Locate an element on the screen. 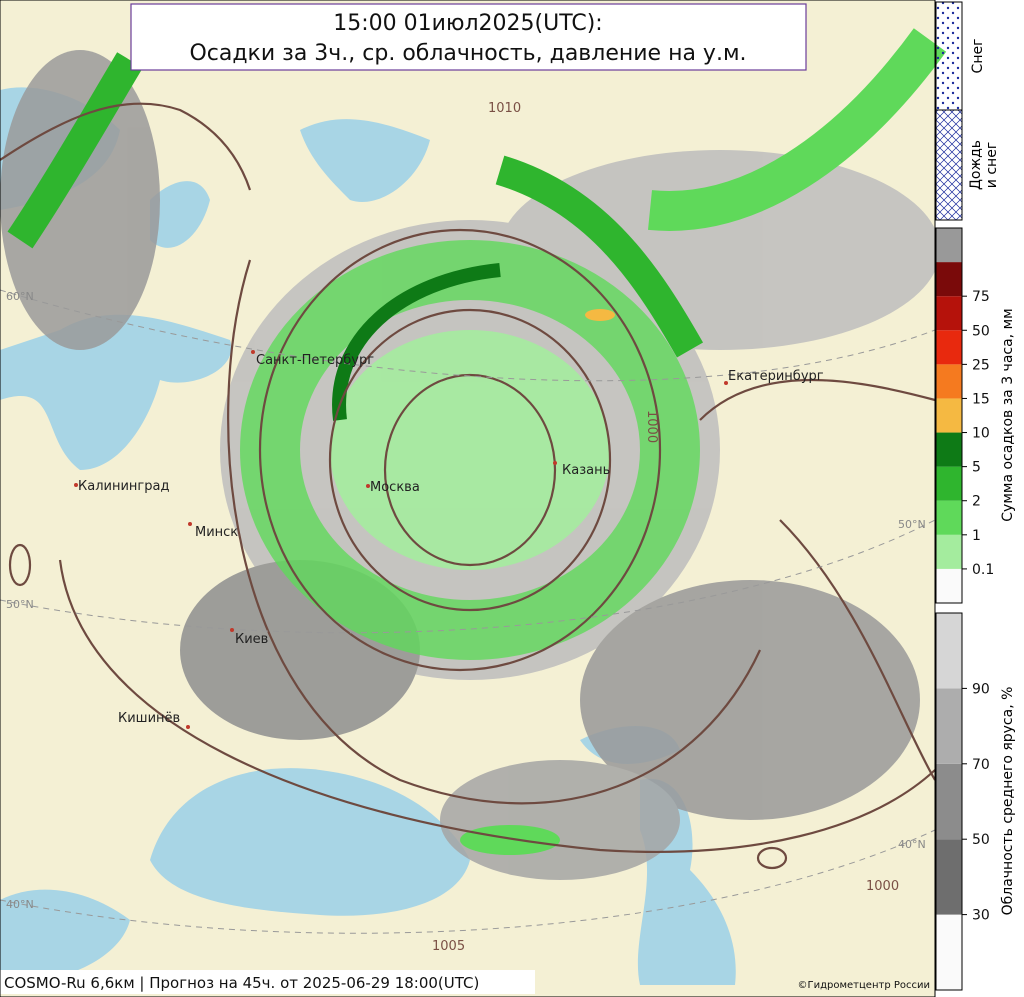  colorbar-tick-label: 0.1 is located at coordinates (983, 570).